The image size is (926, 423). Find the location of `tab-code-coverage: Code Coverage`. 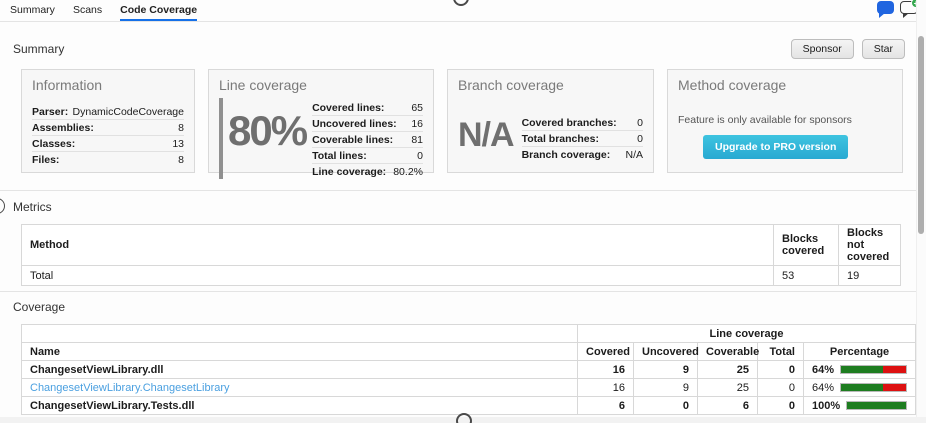

tab-code-coverage: Code Coverage is located at coordinates (159, 12).